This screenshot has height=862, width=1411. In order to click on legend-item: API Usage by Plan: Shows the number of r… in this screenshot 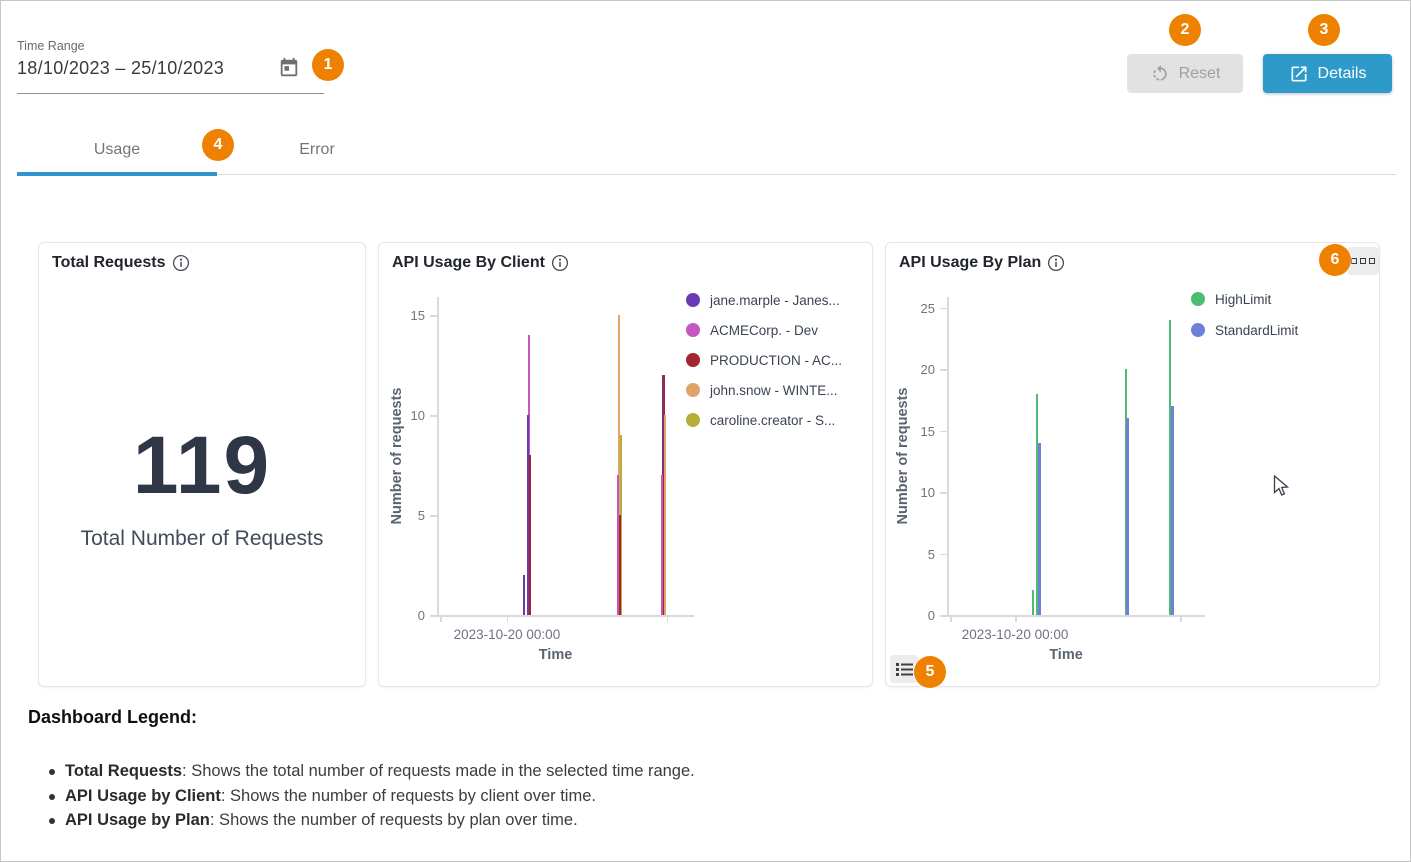, I will do `click(371, 820)`.